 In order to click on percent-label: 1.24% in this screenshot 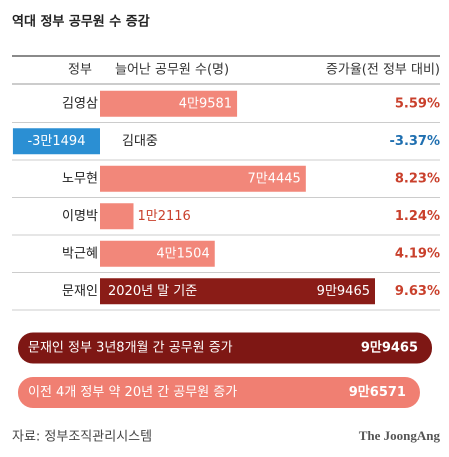, I will do `click(417, 216)`.